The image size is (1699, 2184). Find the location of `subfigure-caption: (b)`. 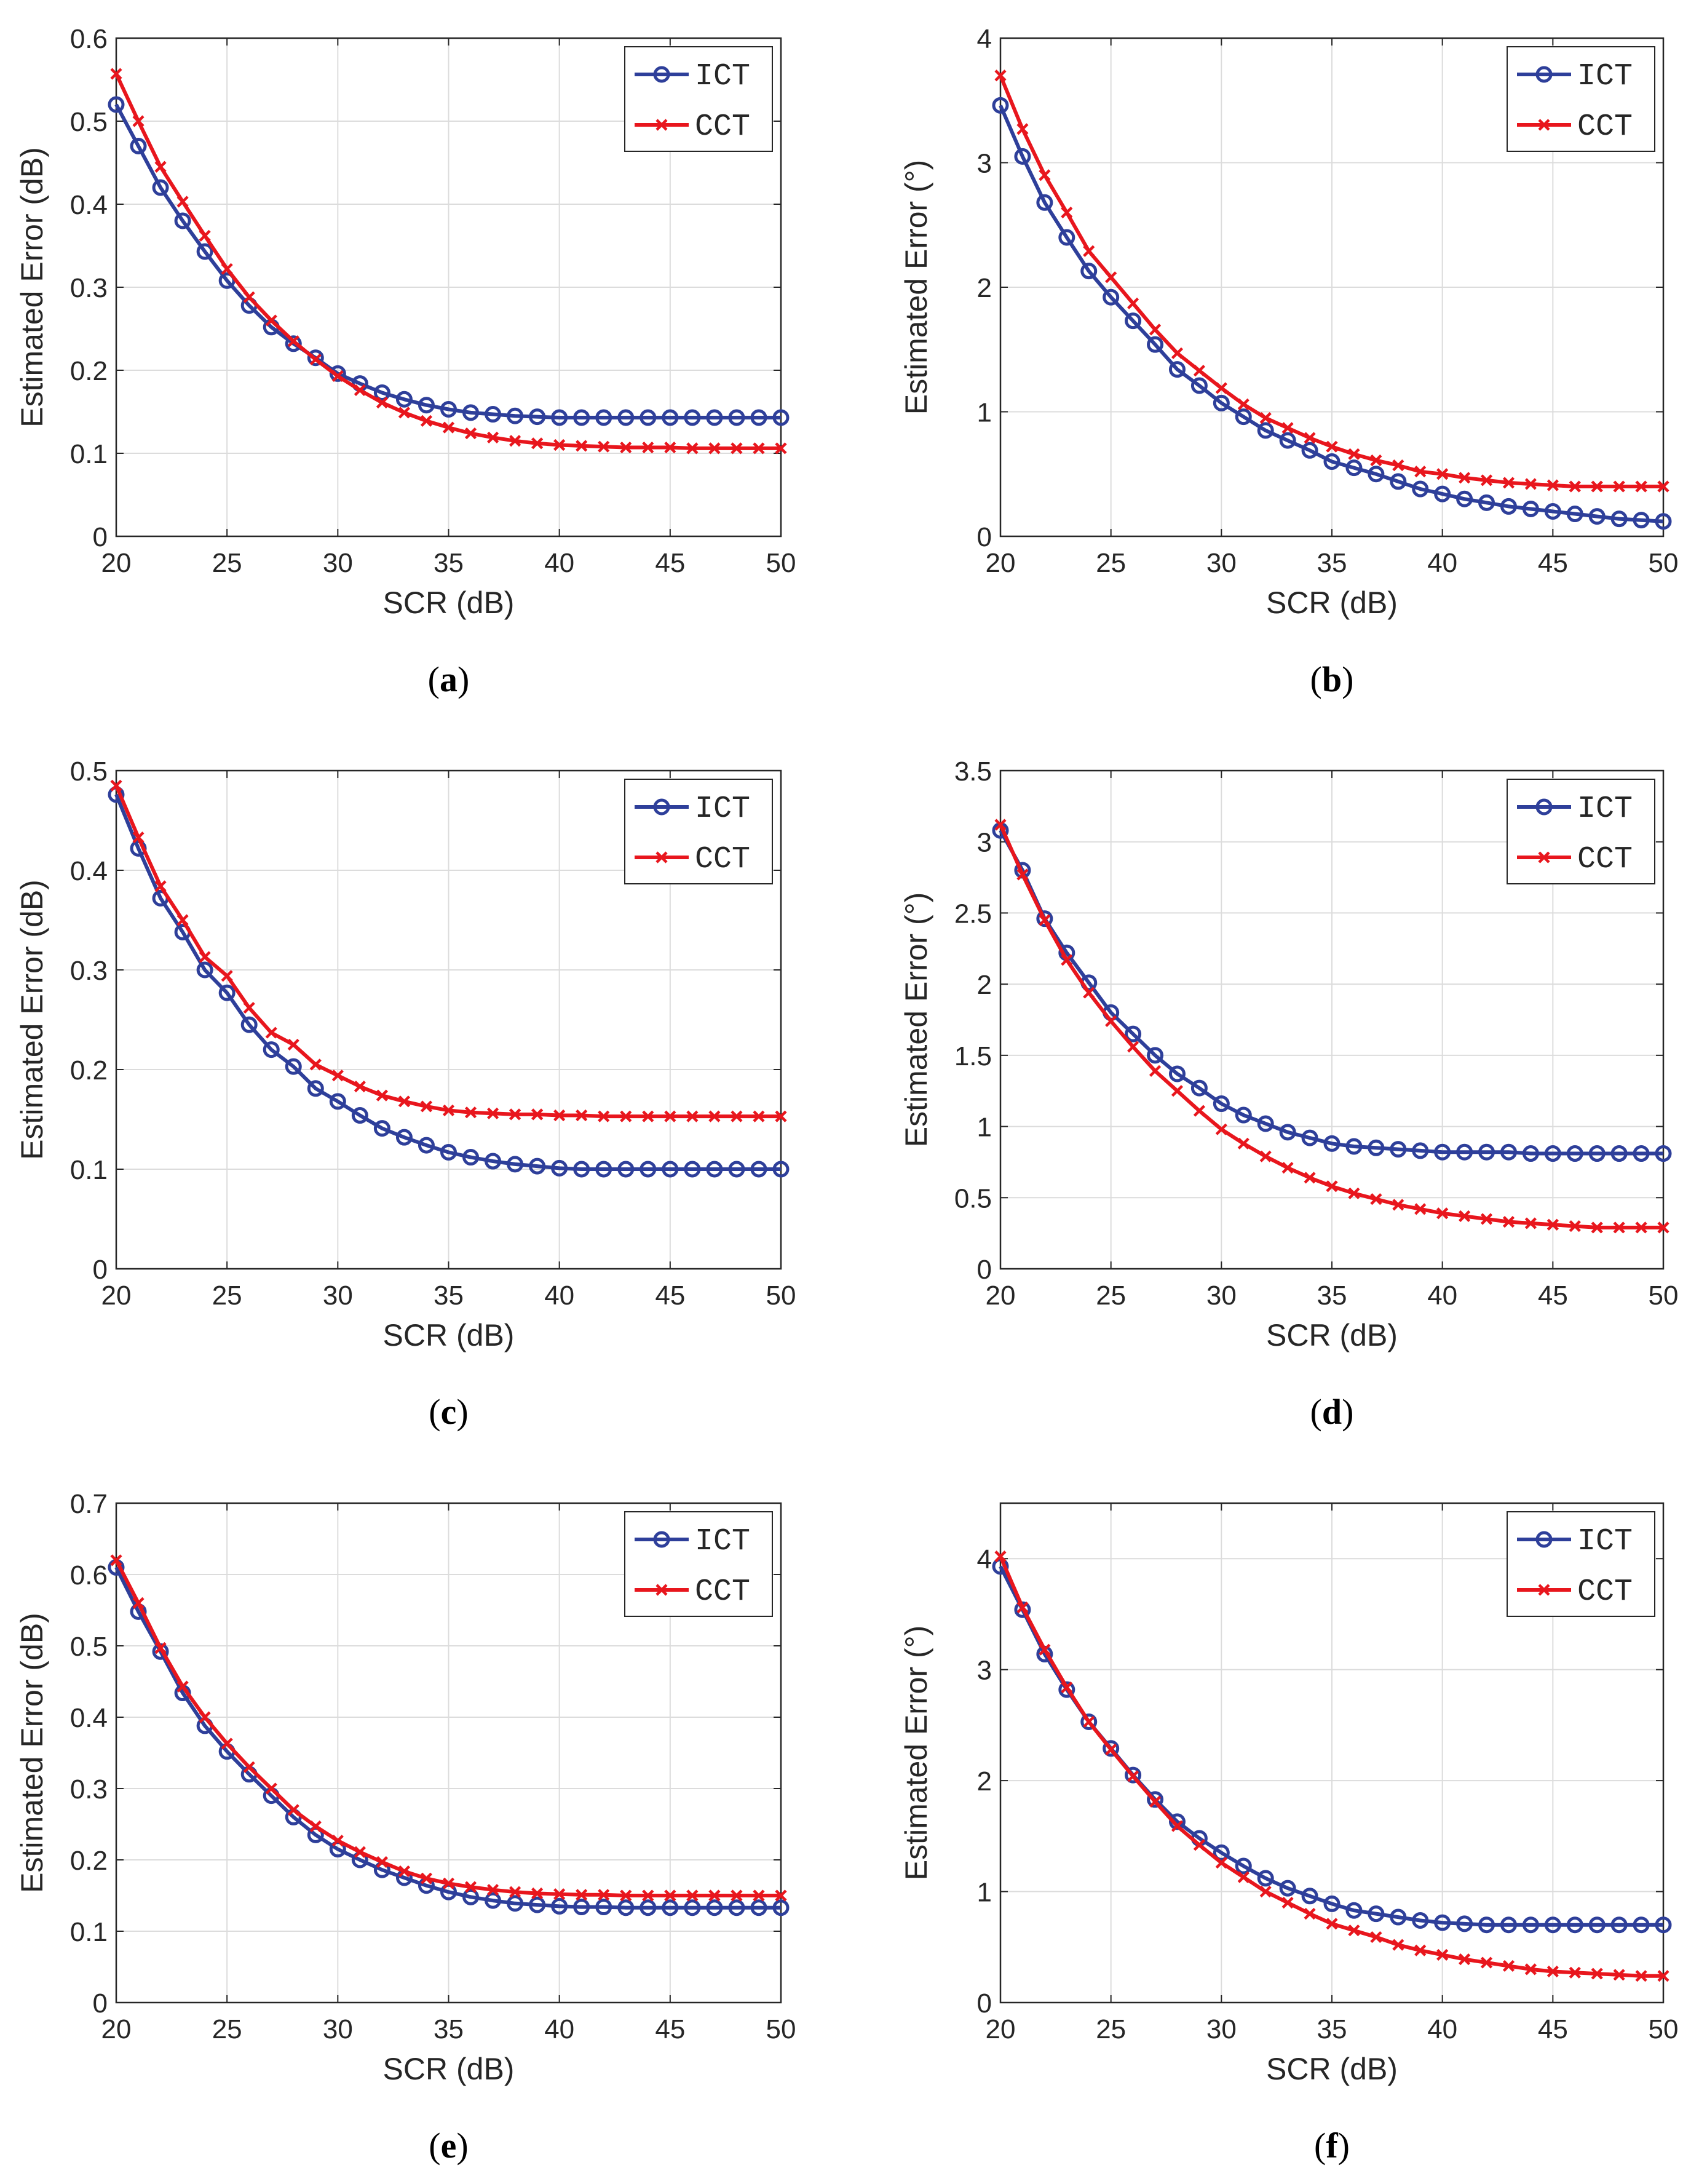

subfigure-caption: (b) is located at coordinates (1332, 679).